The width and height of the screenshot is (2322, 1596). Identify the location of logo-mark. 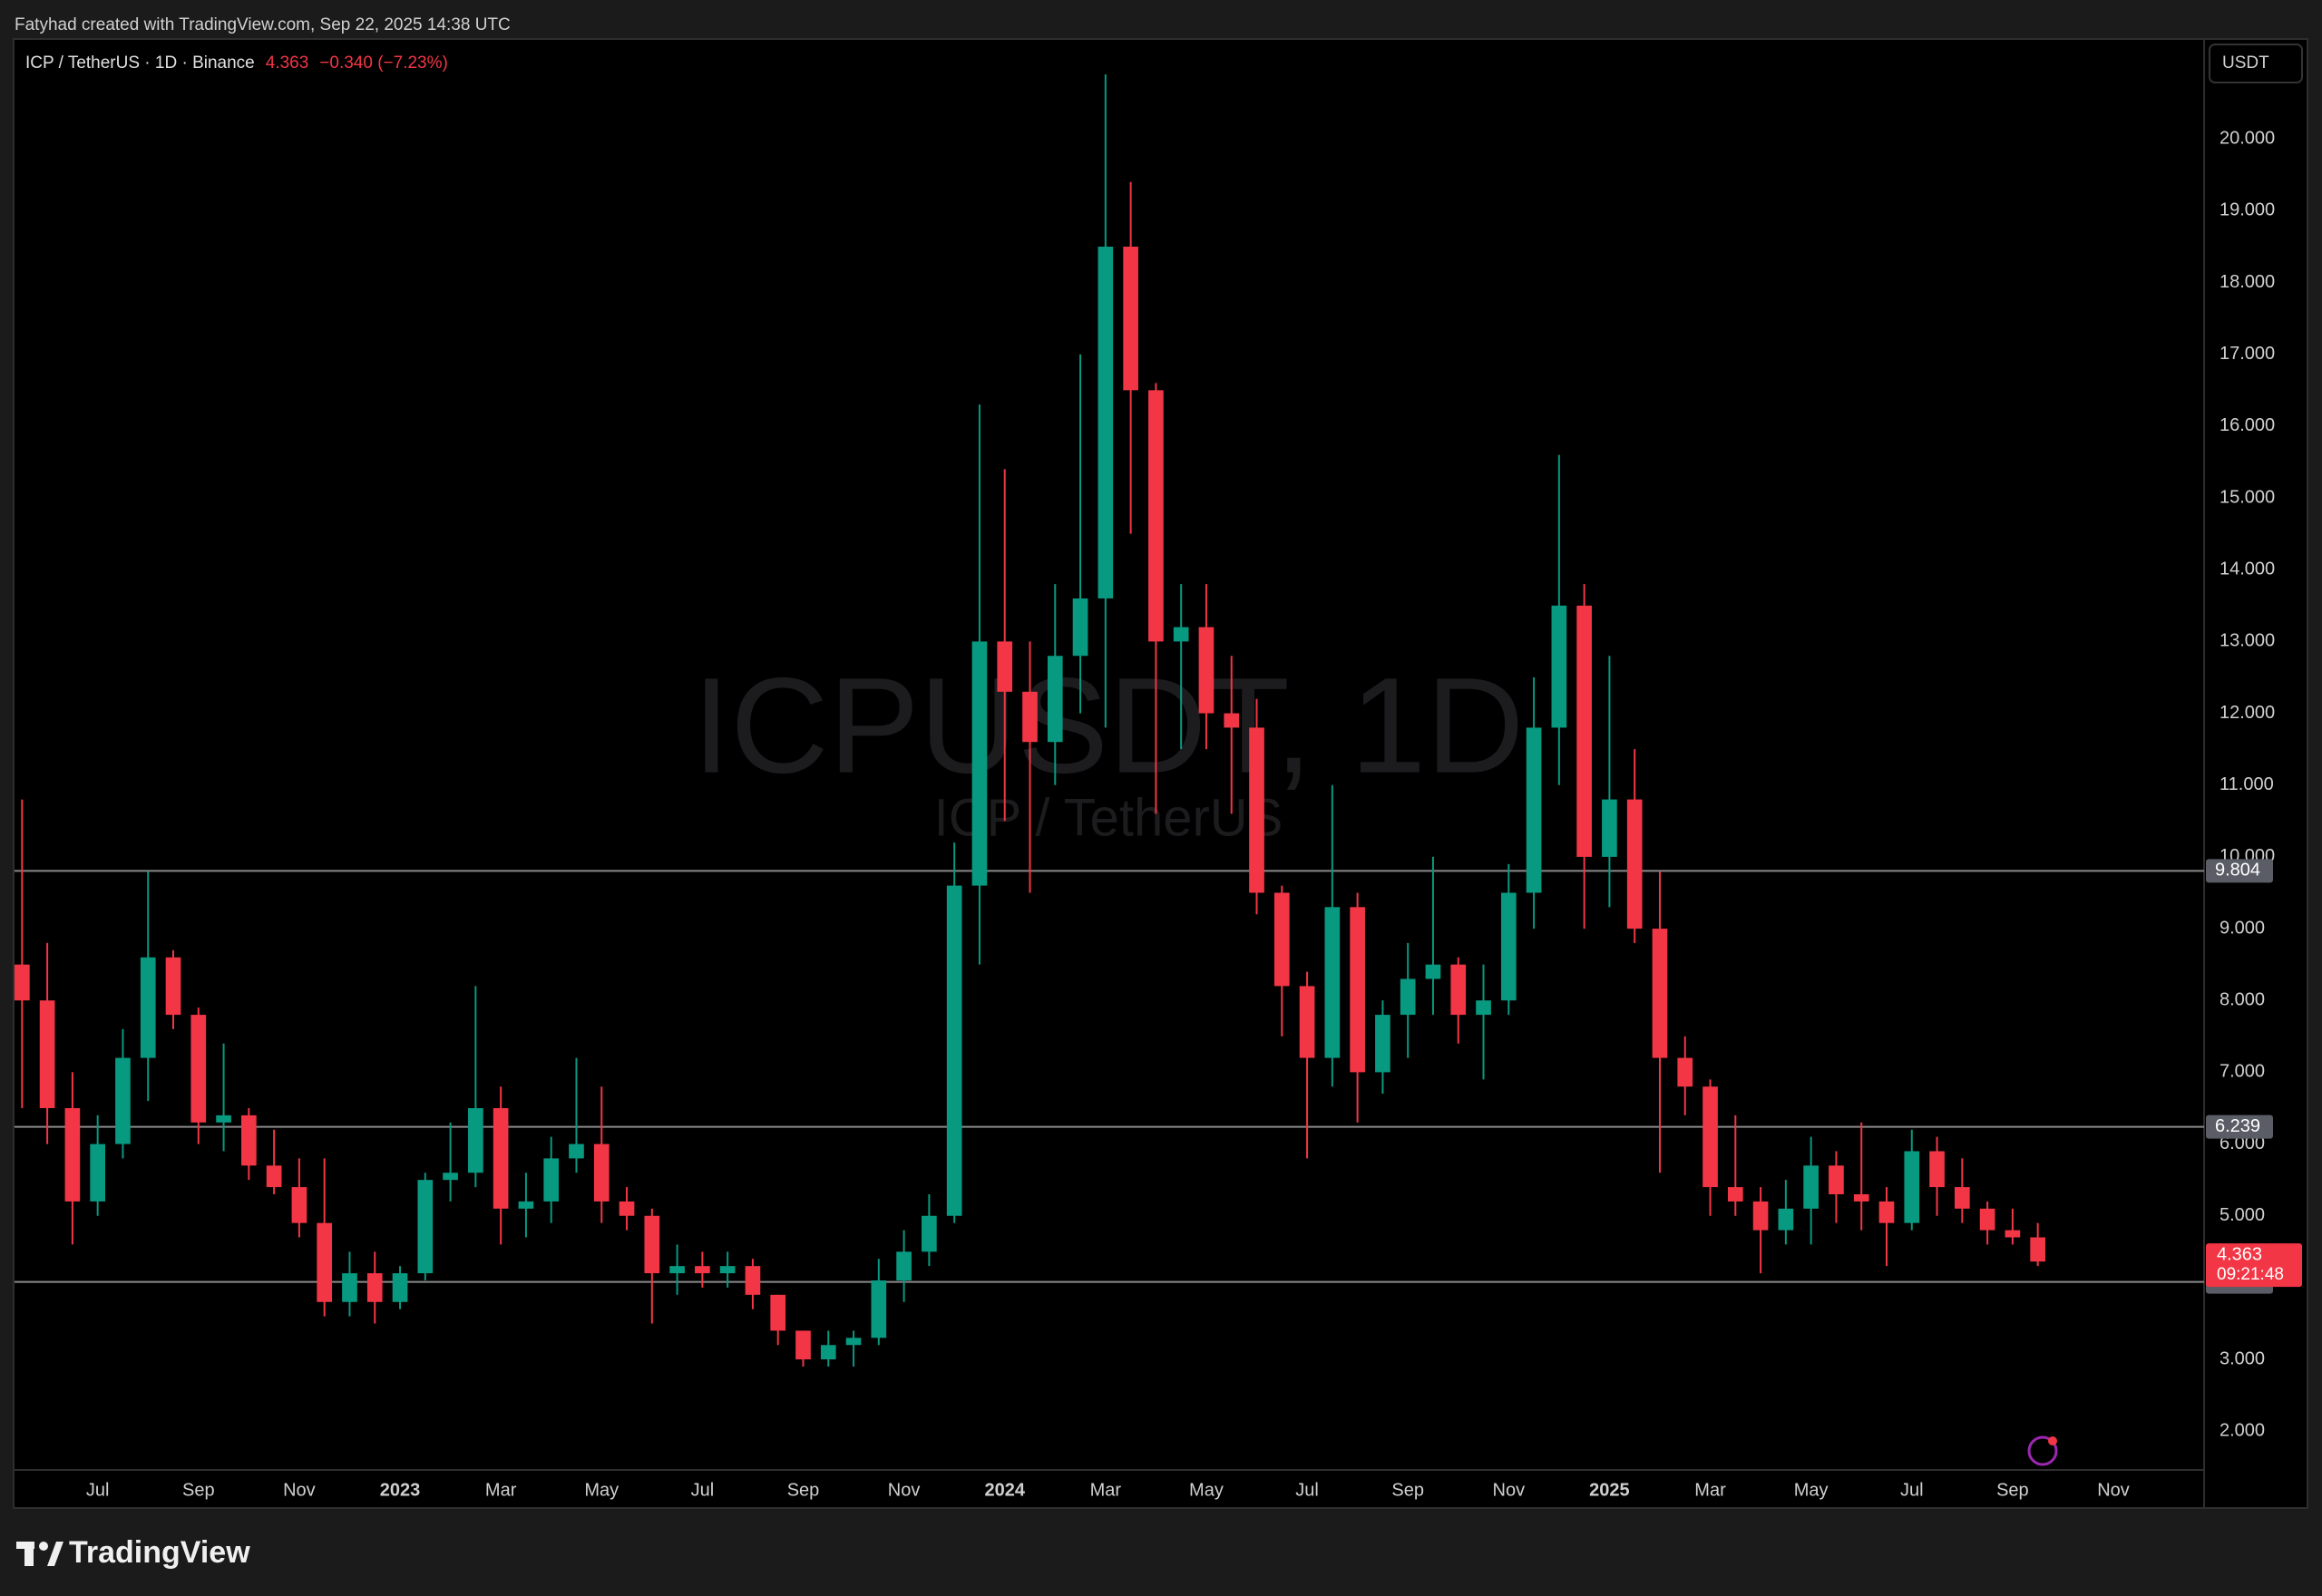
(39, 1554).